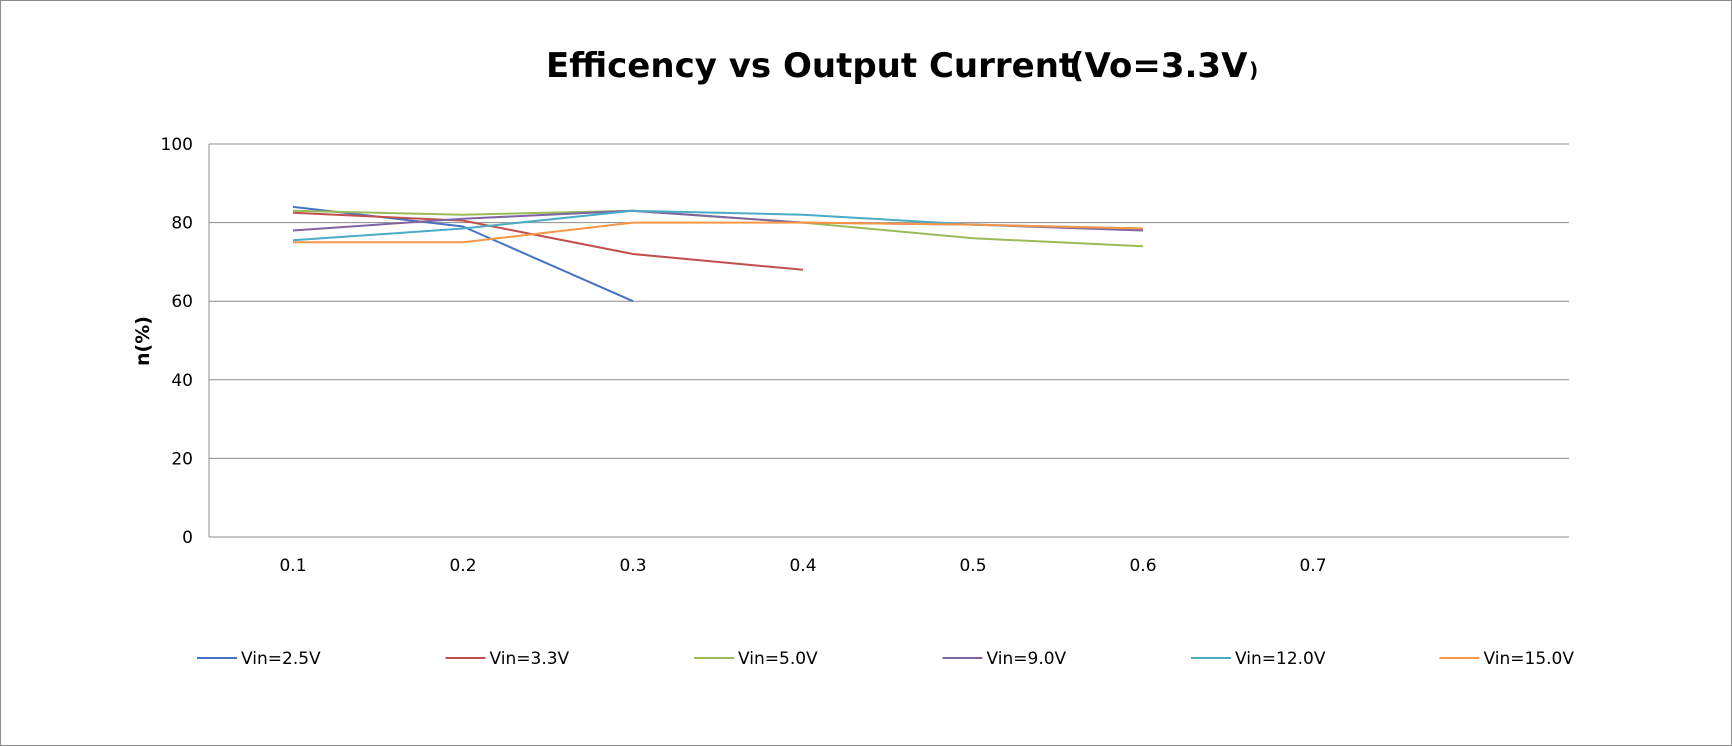 Image resolution: width=1732 pixels, height=746 pixels. I want to click on chart-title: Efficency vs Output Current, so click(810, 66).